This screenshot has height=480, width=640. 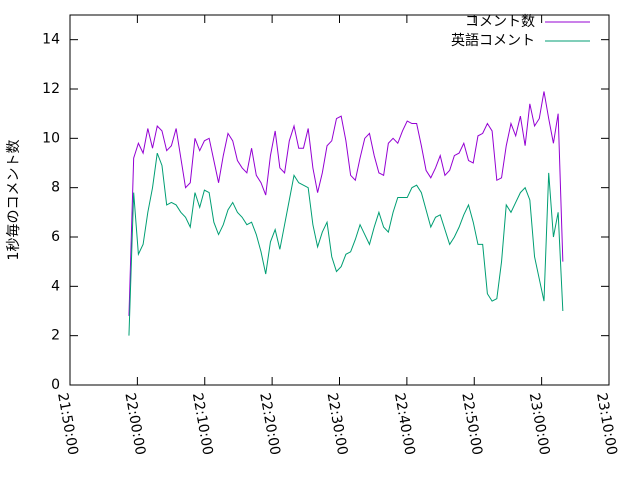 I want to click on x-tick-label: 22:40:00, so click(x=404, y=424).